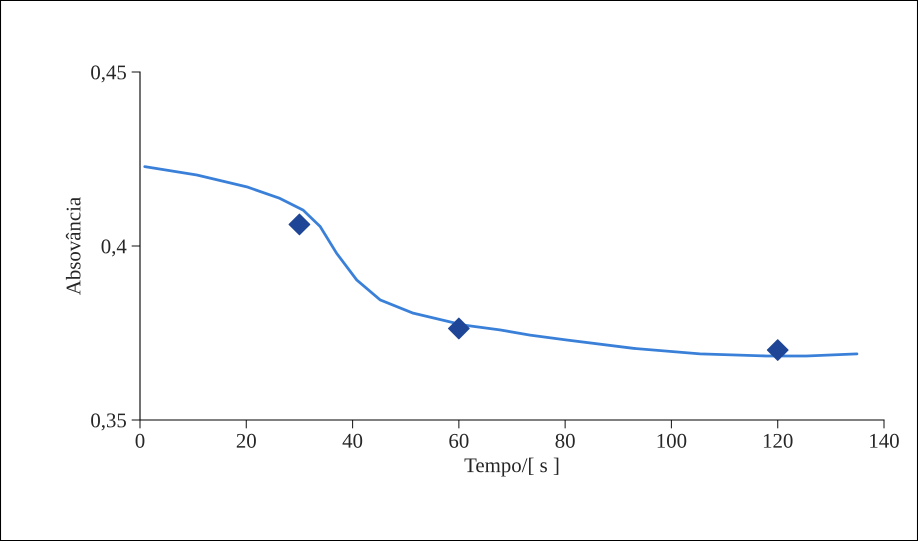  What do you see at coordinates (352, 441) in the screenshot?
I see `x-tick-label: 40` at bounding box center [352, 441].